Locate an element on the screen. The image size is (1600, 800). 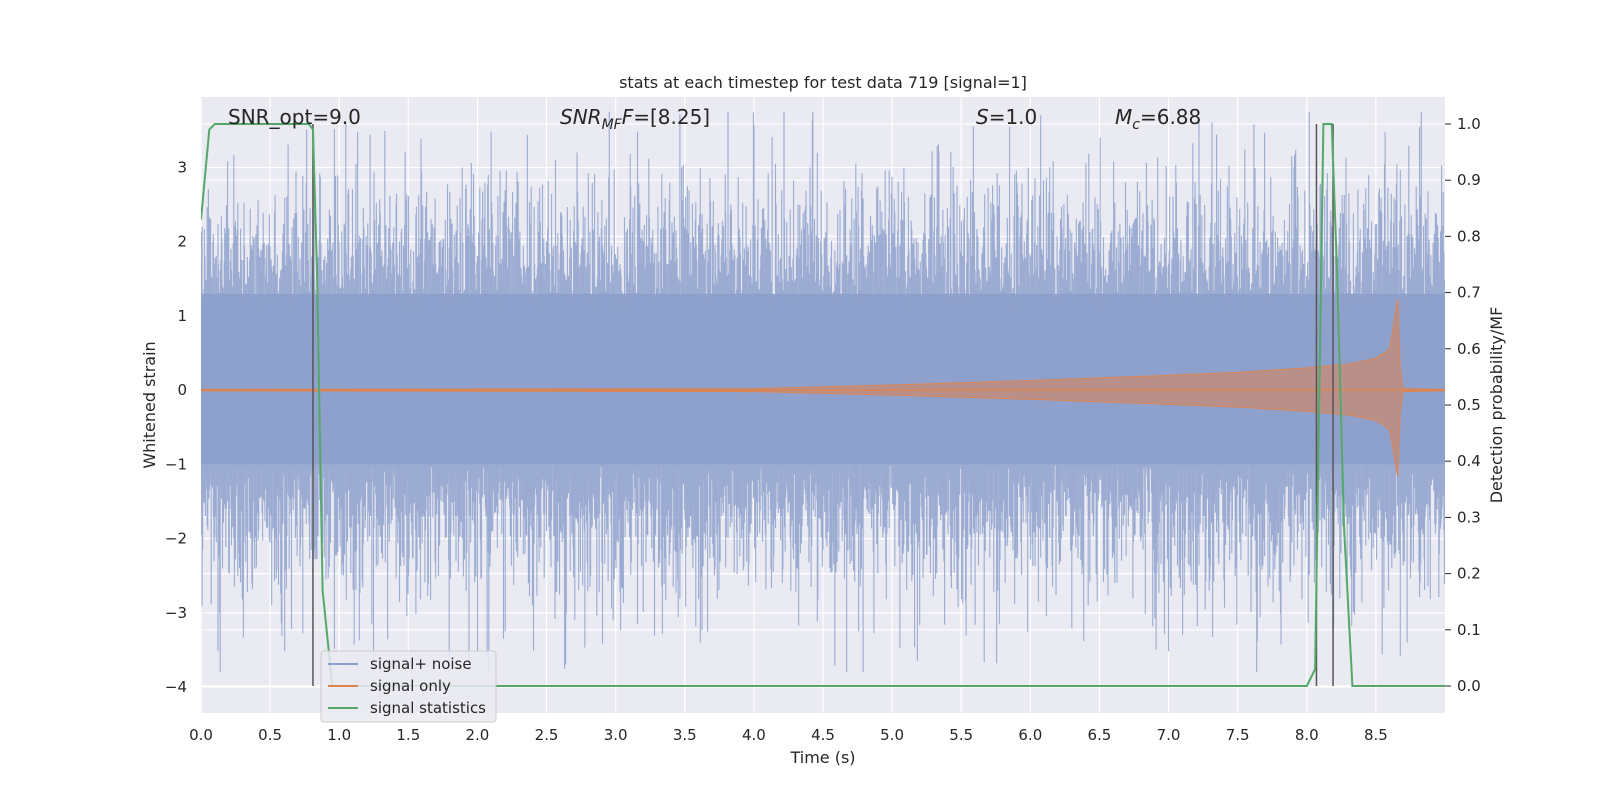
y2-tick-label-10: 1.0 is located at coordinates (1469, 124).